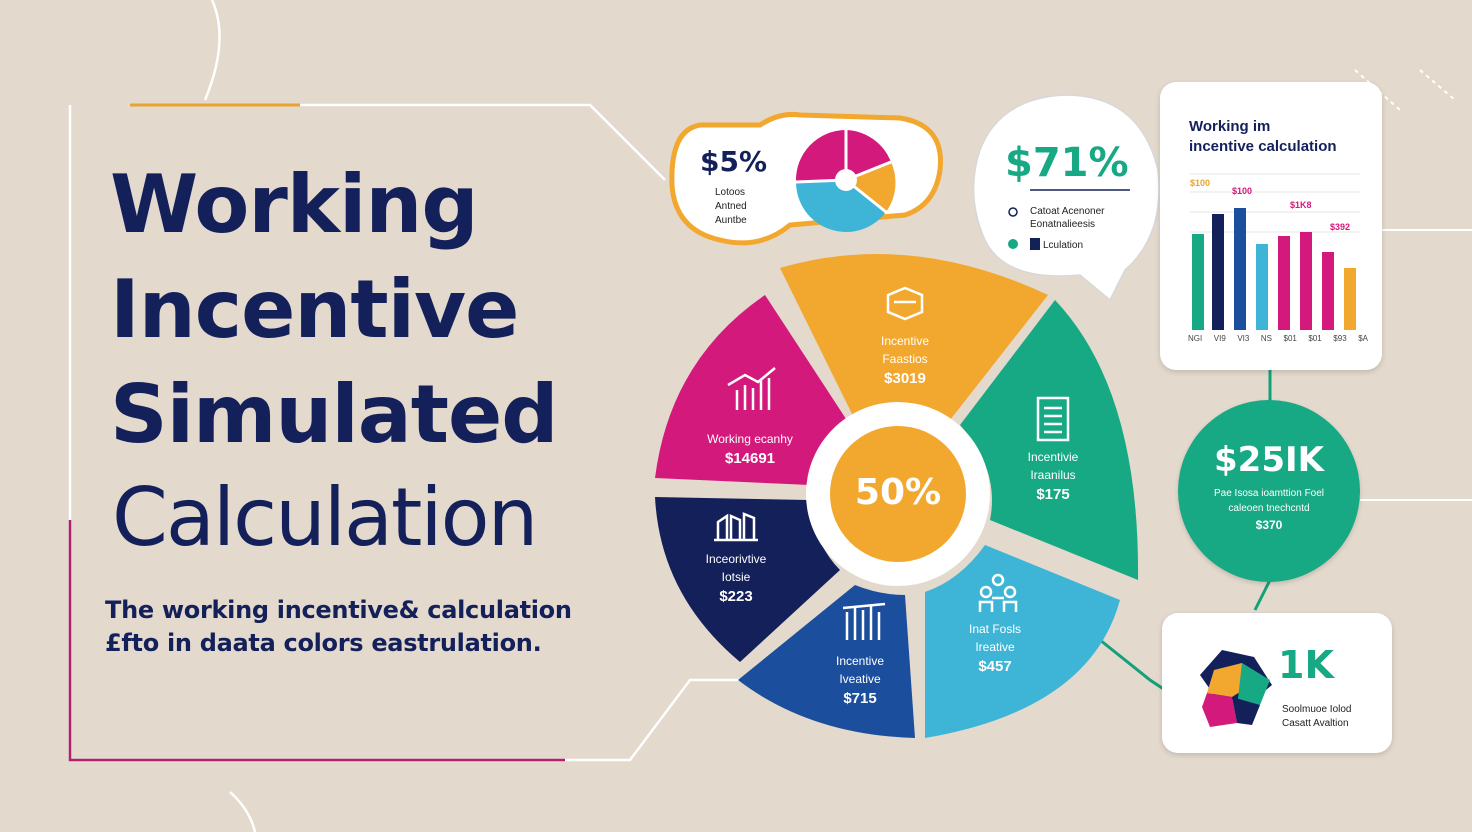 This screenshot has width=1472, height=832. I want to click on bar-card-label-4: $392, so click(1340, 227).